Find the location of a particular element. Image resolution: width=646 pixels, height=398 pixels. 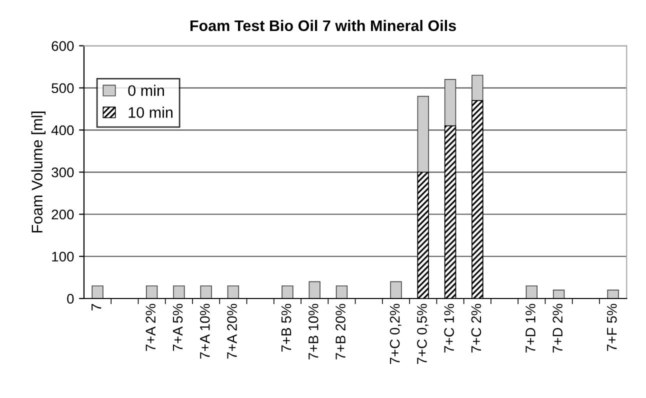

x-tick-label: 7+C 0,2% is located at coordinates (396, 334).